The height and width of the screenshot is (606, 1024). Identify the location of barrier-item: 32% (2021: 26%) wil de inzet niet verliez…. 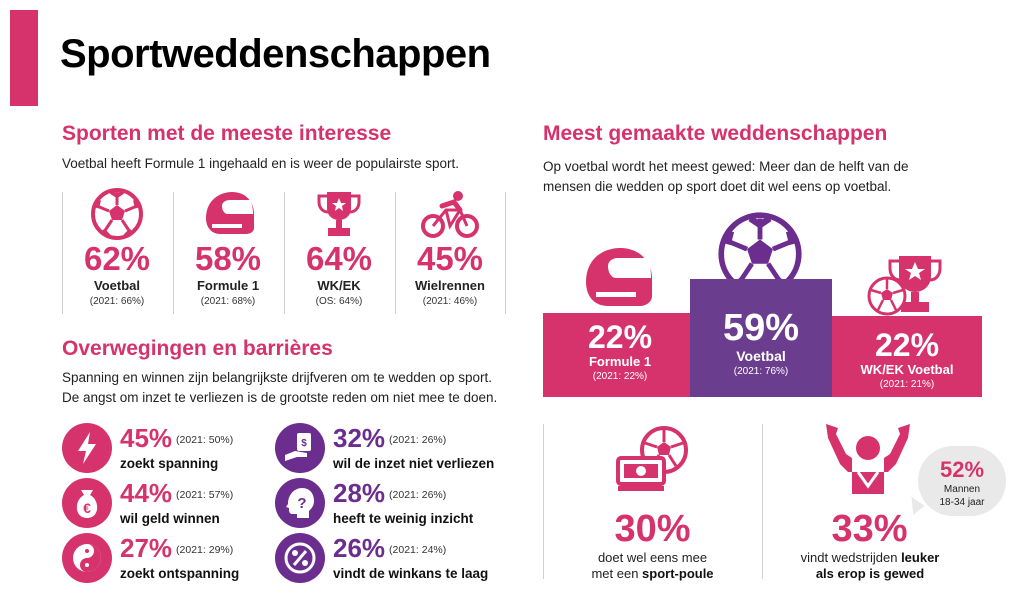
(413, 448).